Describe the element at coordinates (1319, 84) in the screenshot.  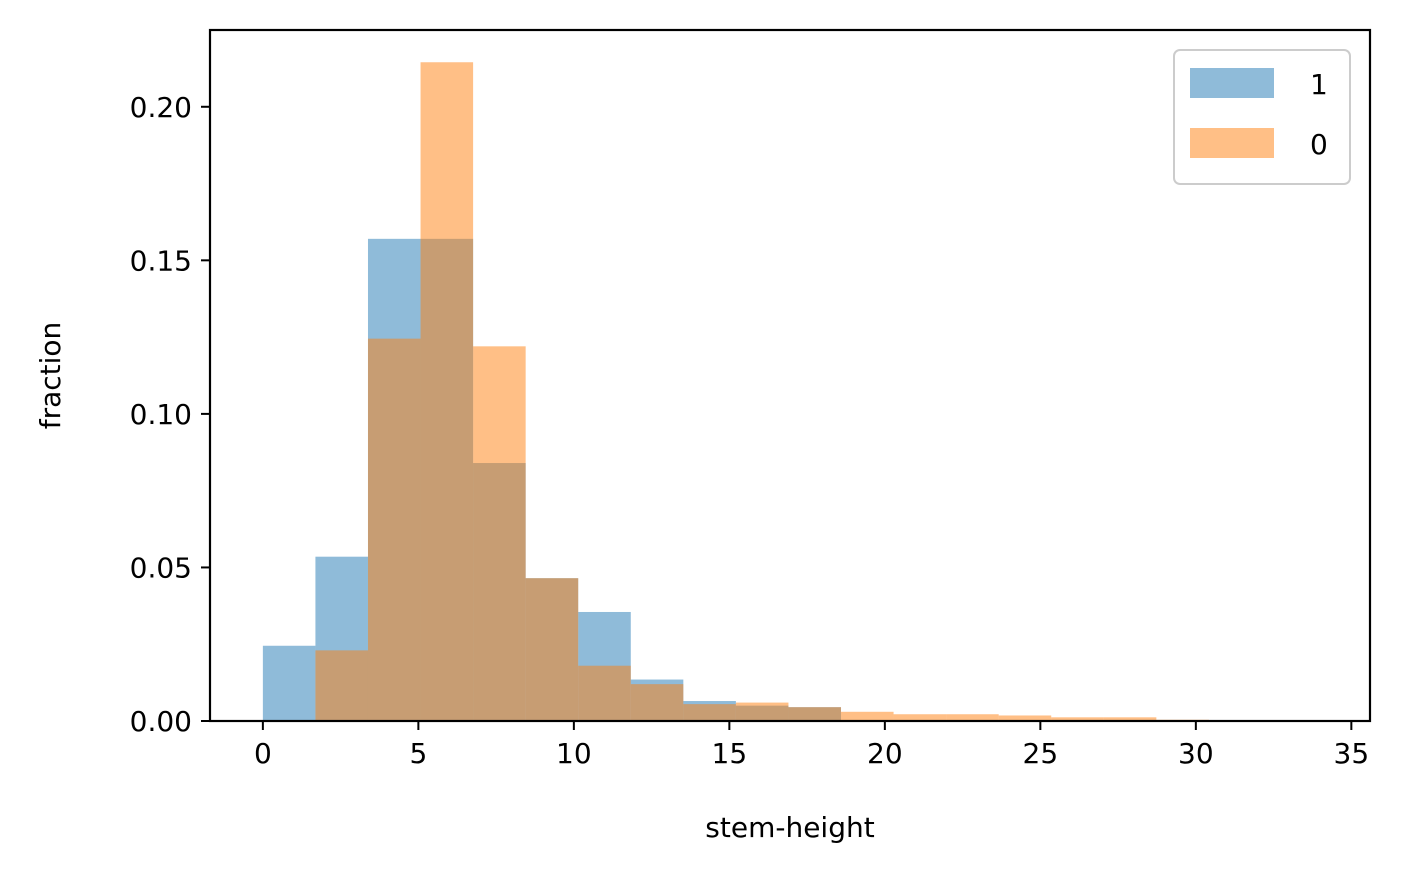
I see `legend-label-1: 1` at that location.